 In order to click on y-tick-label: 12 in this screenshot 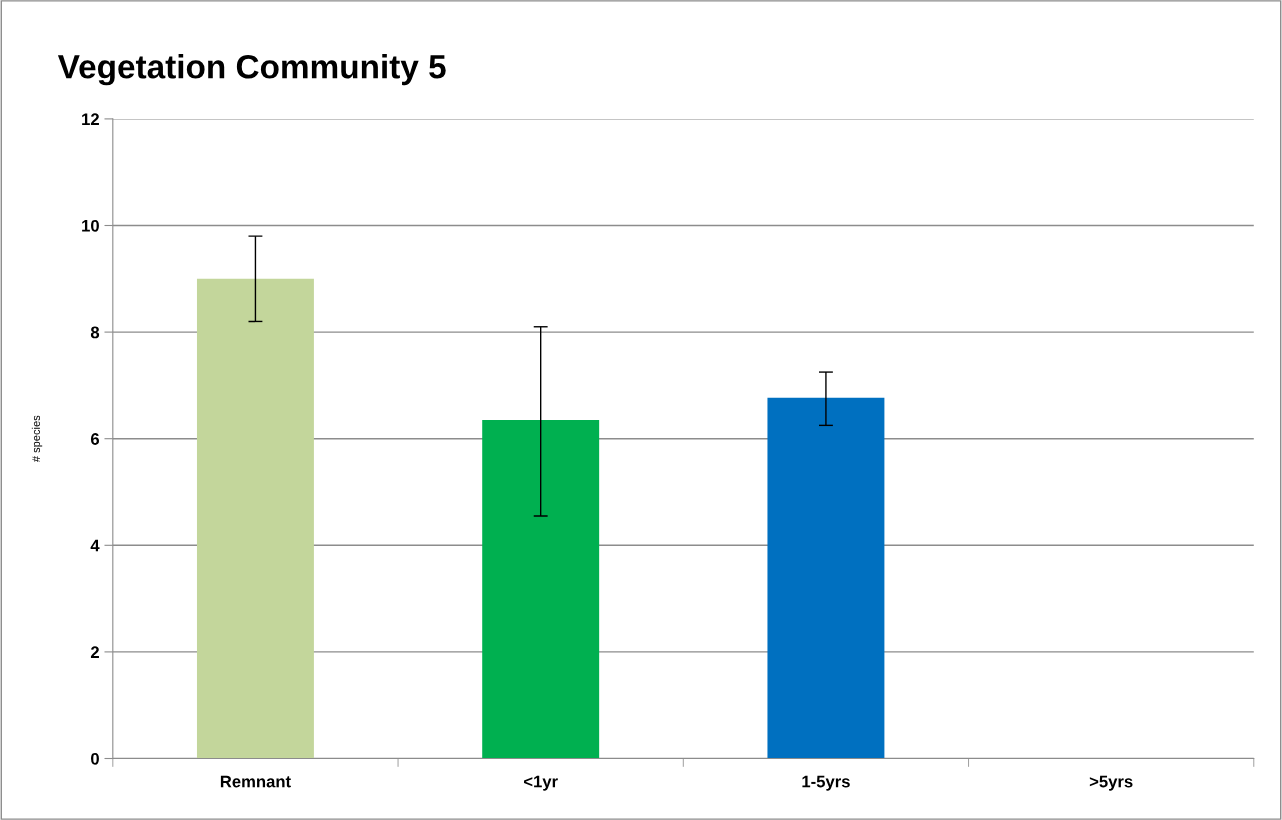, I will do `click(90, 119)`.